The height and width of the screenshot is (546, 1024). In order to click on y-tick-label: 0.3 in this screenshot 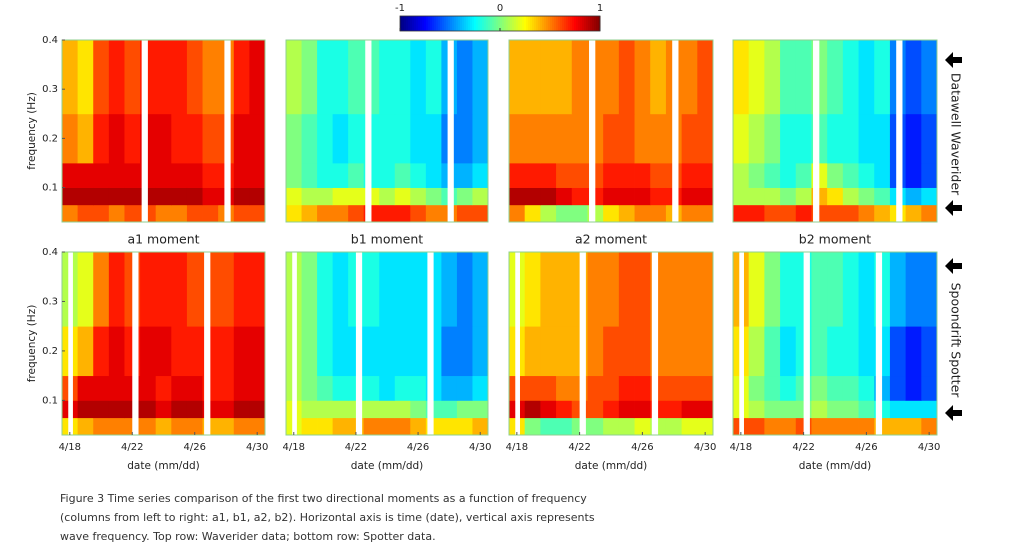, I will do `click(50, 89)`.